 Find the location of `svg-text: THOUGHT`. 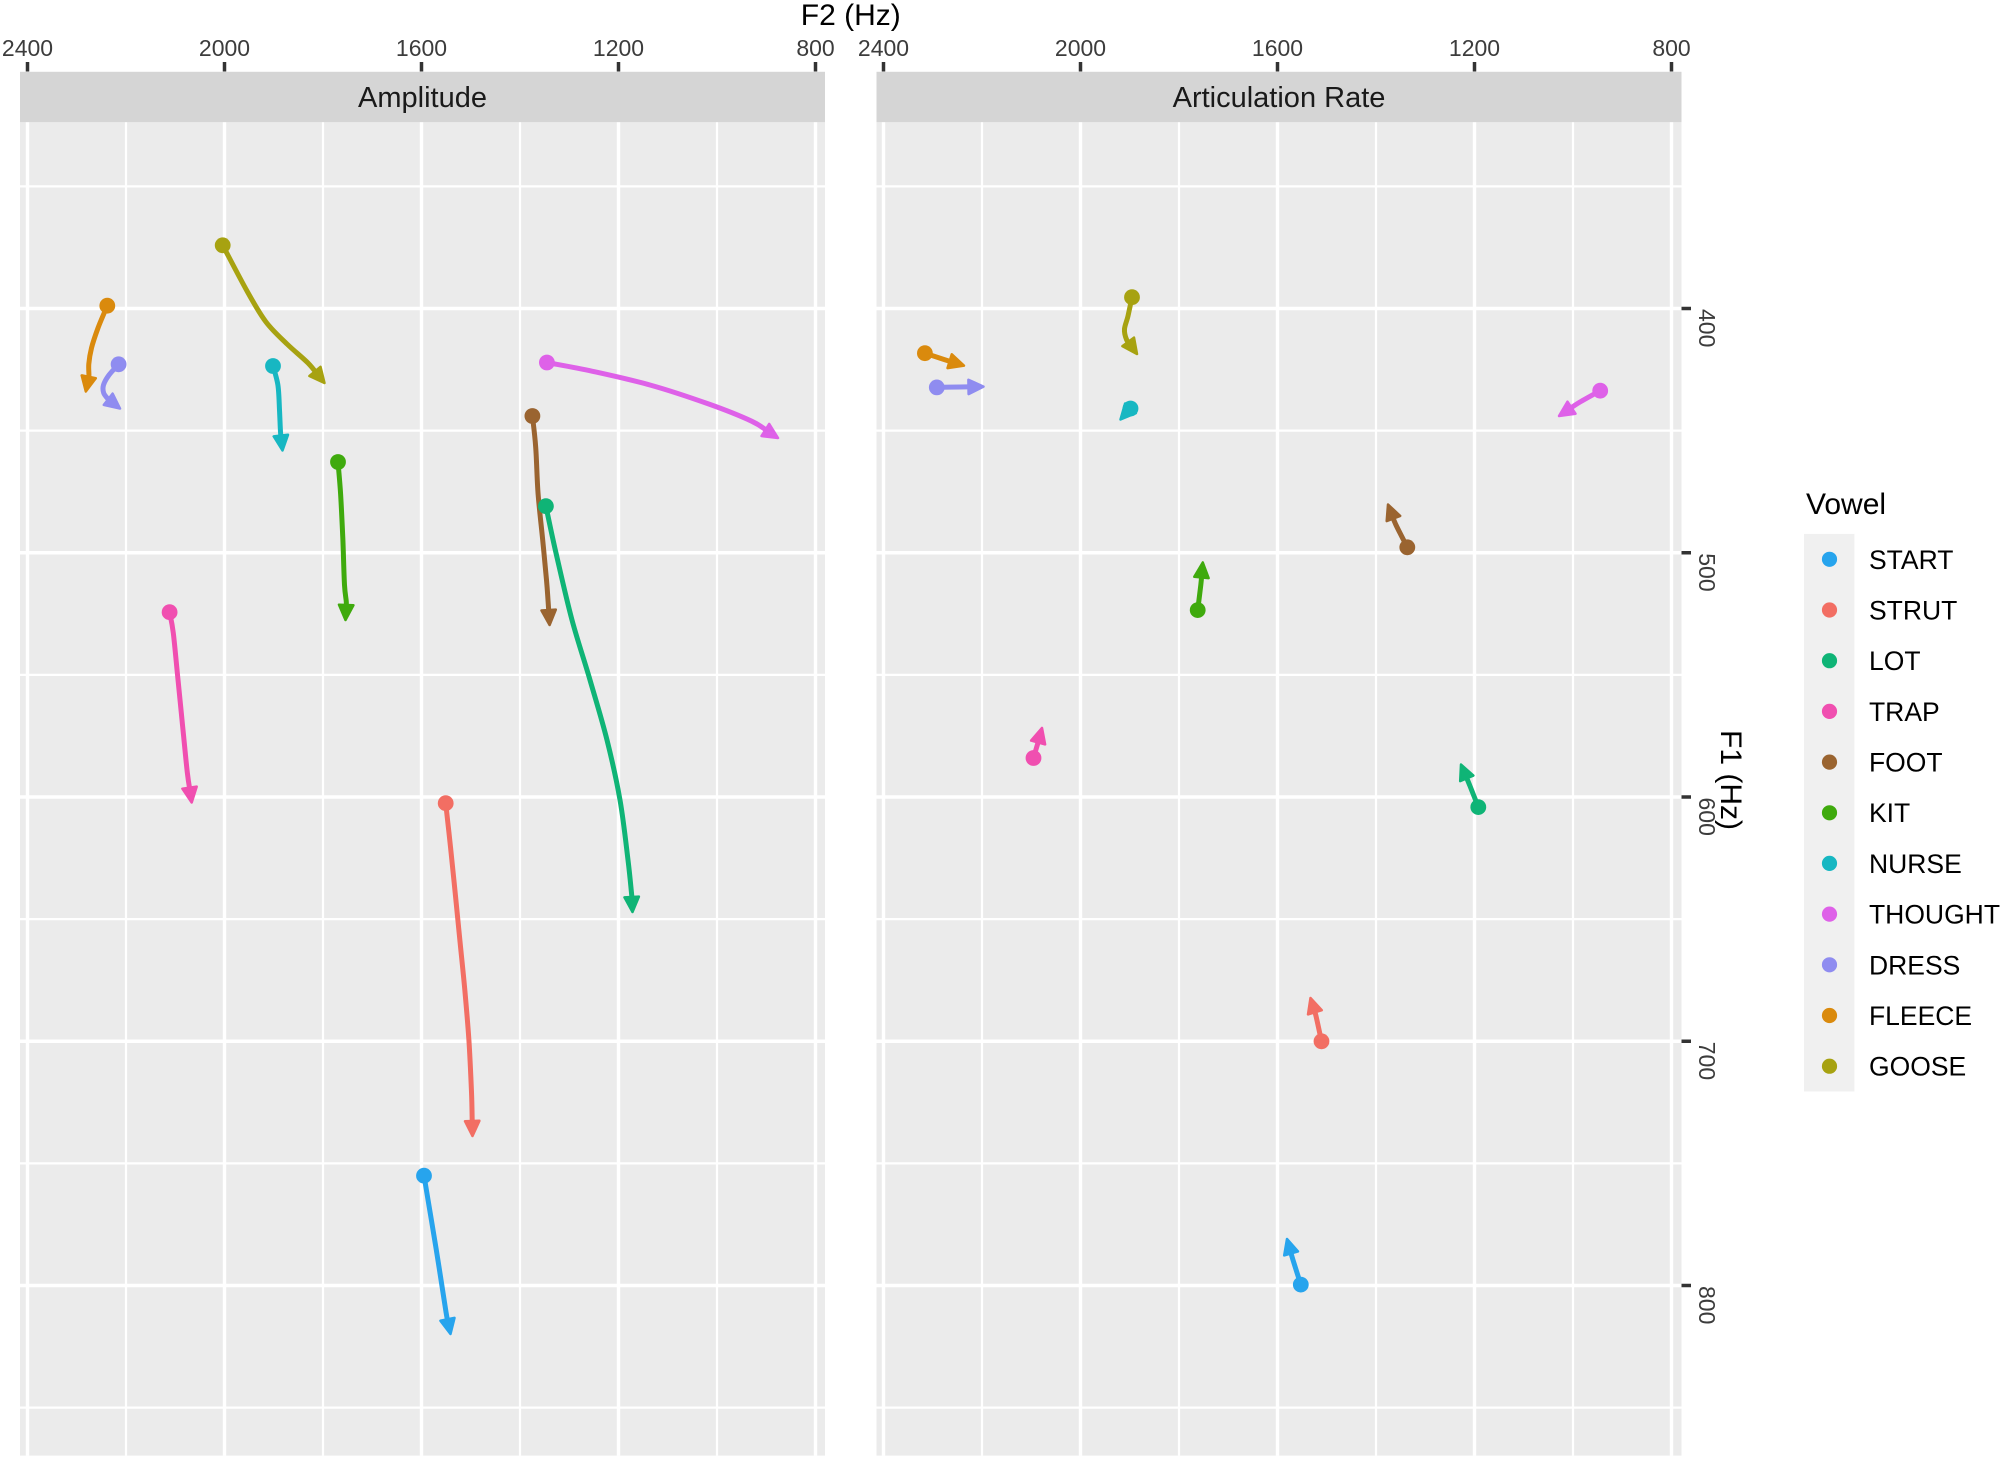

svg-text: THOUGHT is located at coordinates (1934, 915).